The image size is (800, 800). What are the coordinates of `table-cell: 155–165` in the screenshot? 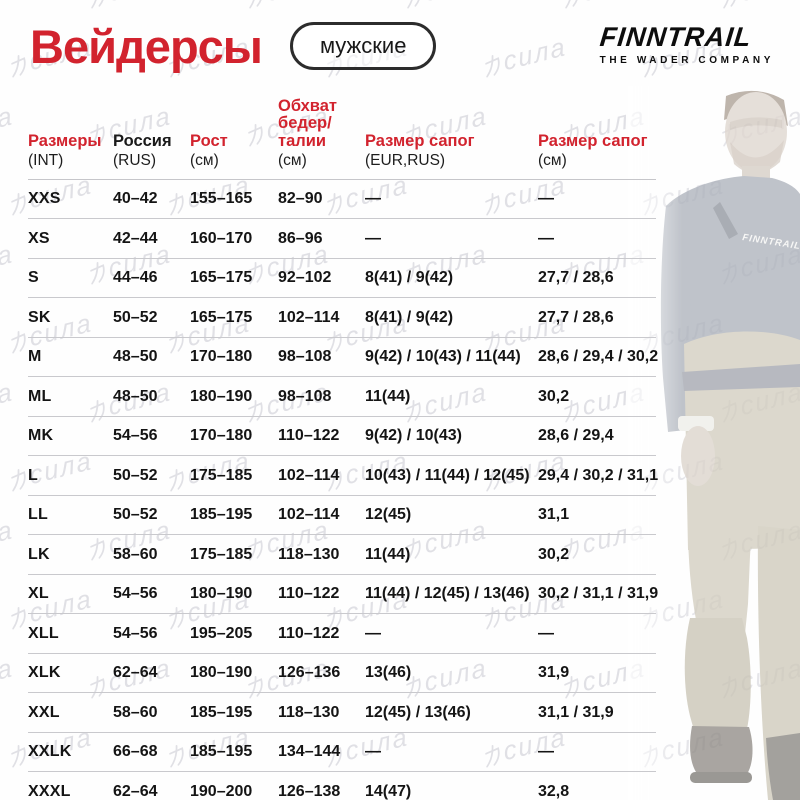 It's located at (221, 199).